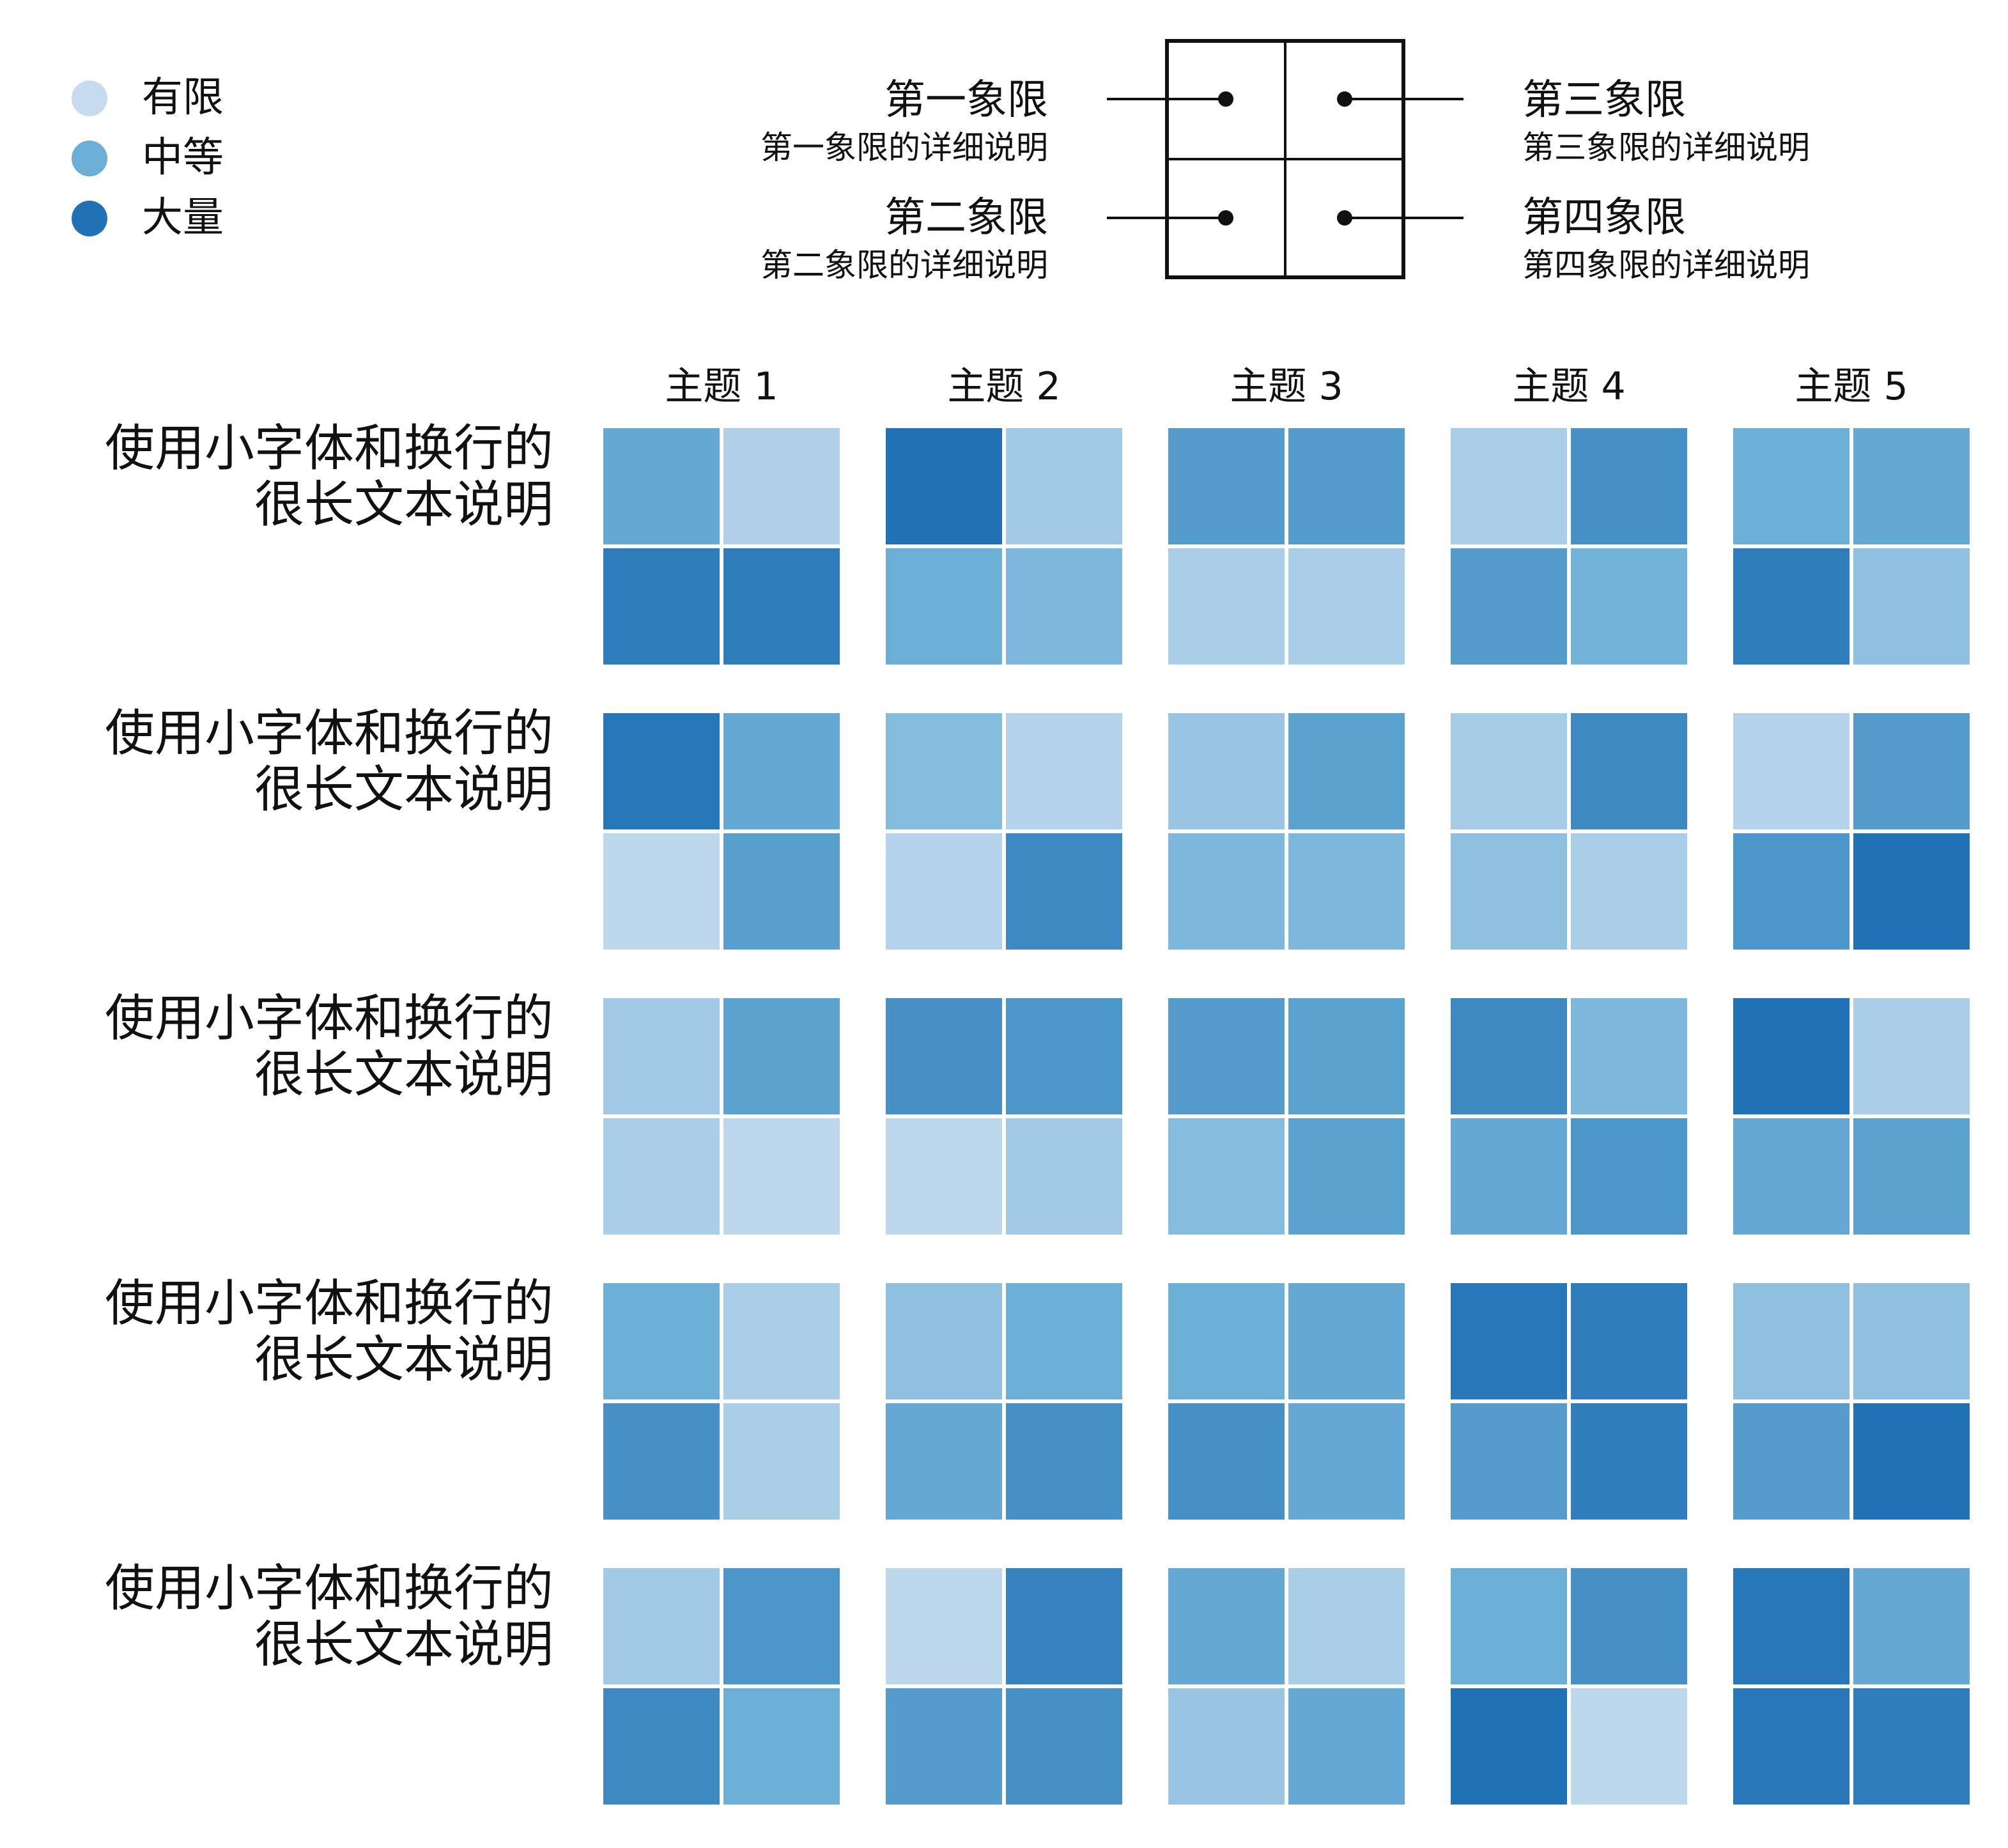 This screenshot has height=1848, width=2008. I want to click on legend-swatch-limited, so click(89, 98).